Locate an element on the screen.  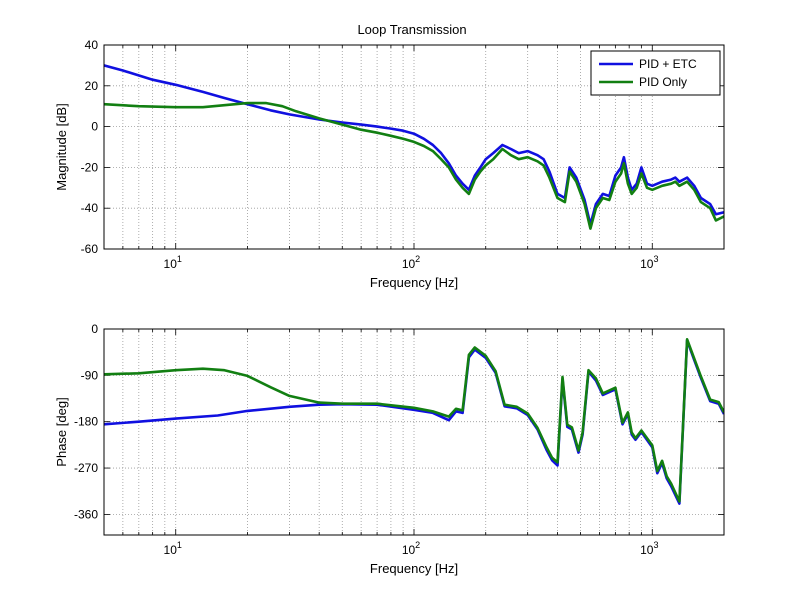
legend-label: PID Only is located at coordinates (663, 82).